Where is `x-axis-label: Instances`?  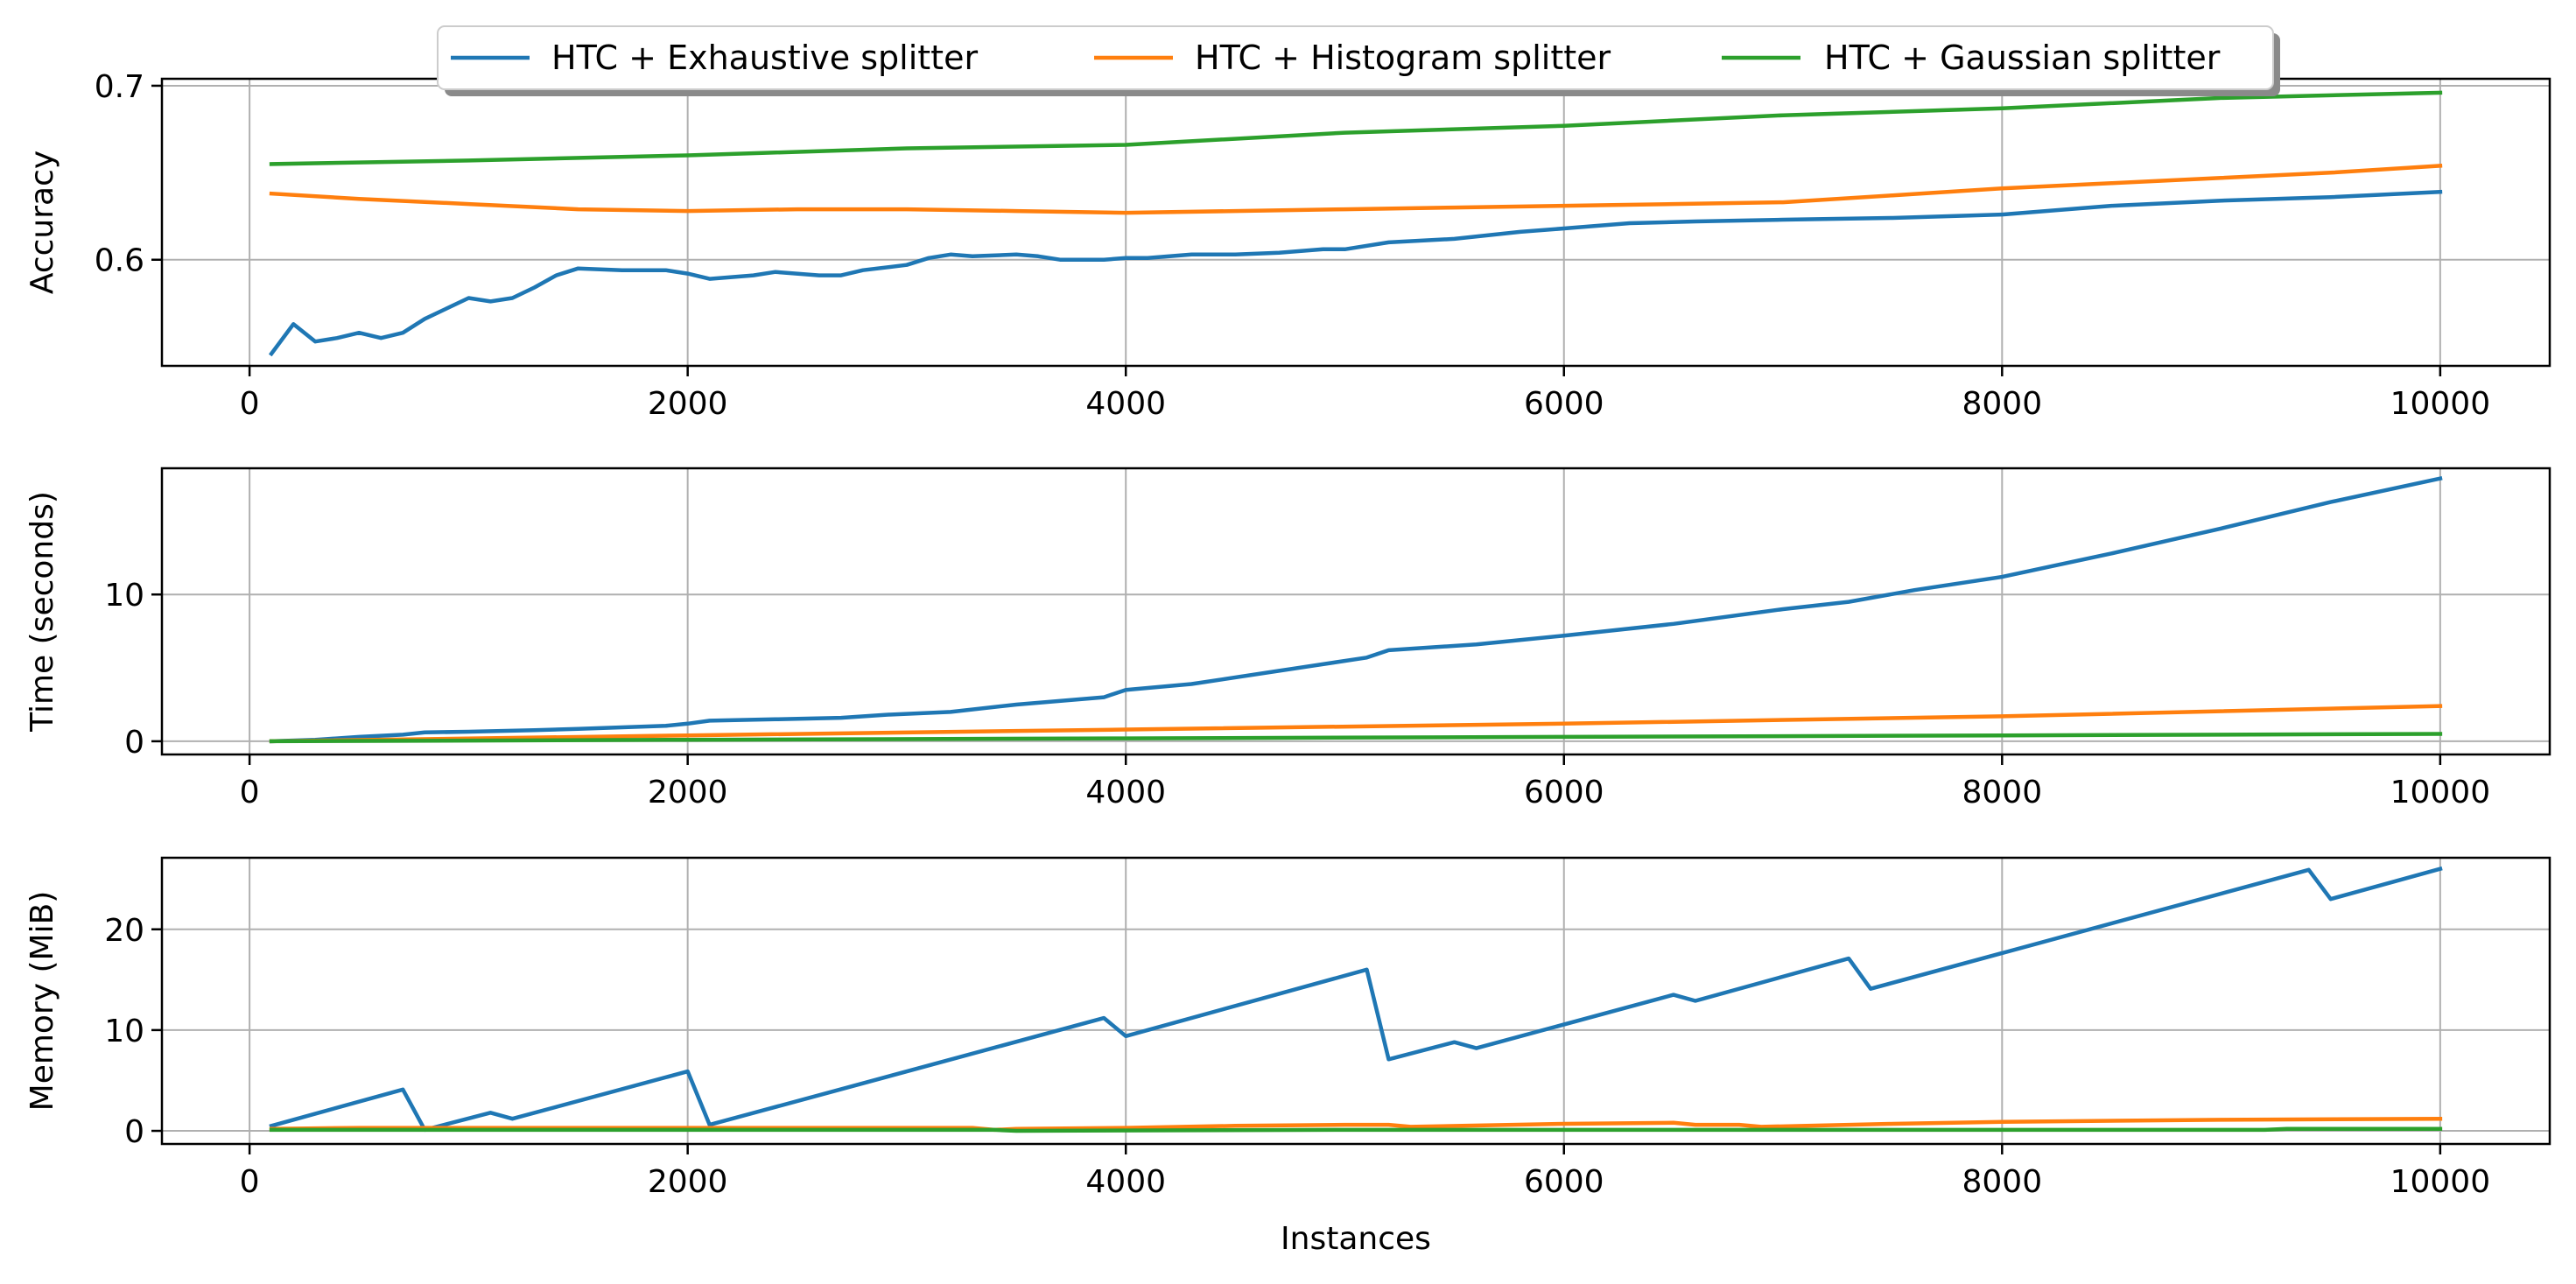 x-axis-label: Instances is located at coordinates (1356, 1239).